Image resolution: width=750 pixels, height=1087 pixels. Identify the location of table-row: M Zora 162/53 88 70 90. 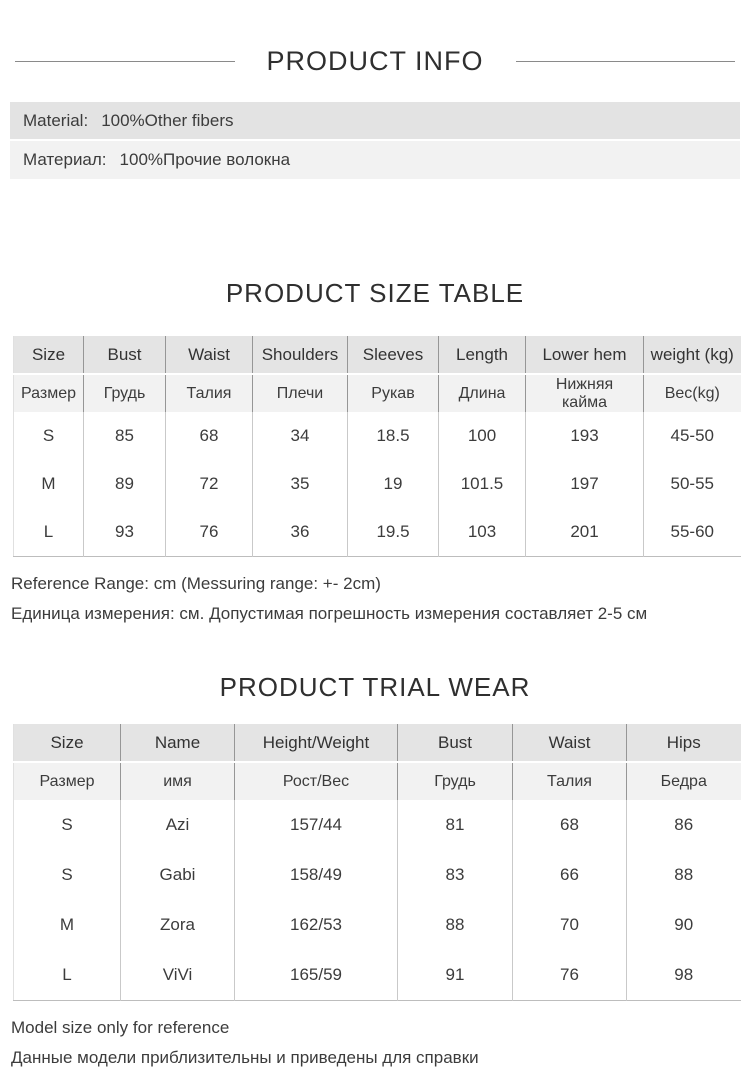
(377, 925).